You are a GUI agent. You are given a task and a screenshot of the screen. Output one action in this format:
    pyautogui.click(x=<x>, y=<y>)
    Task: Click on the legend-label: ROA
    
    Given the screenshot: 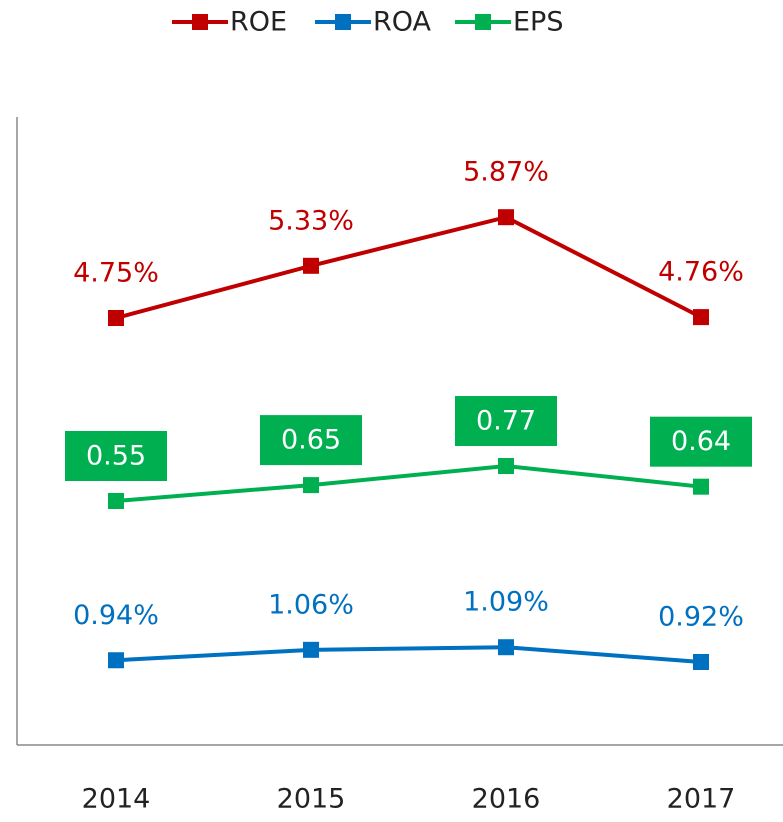 What is the action you would take?
    pyautogui.click(x=402, y=22)
    